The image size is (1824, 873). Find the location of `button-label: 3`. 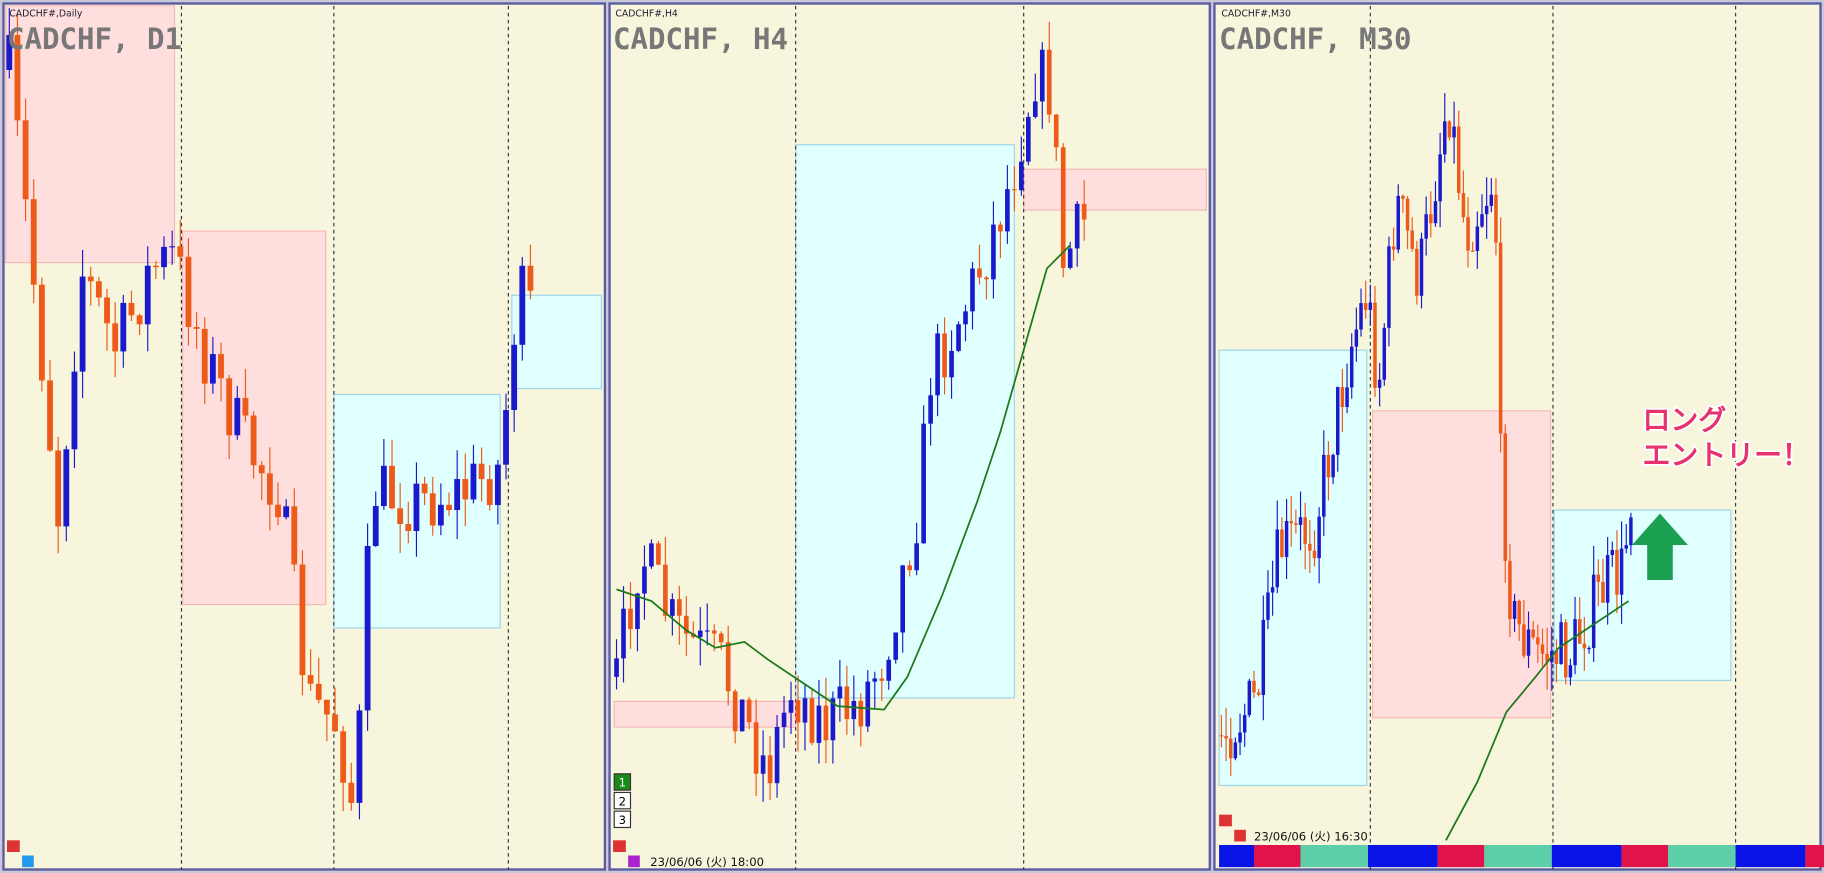

button-label: 3 is located at coordinates (622, 820).